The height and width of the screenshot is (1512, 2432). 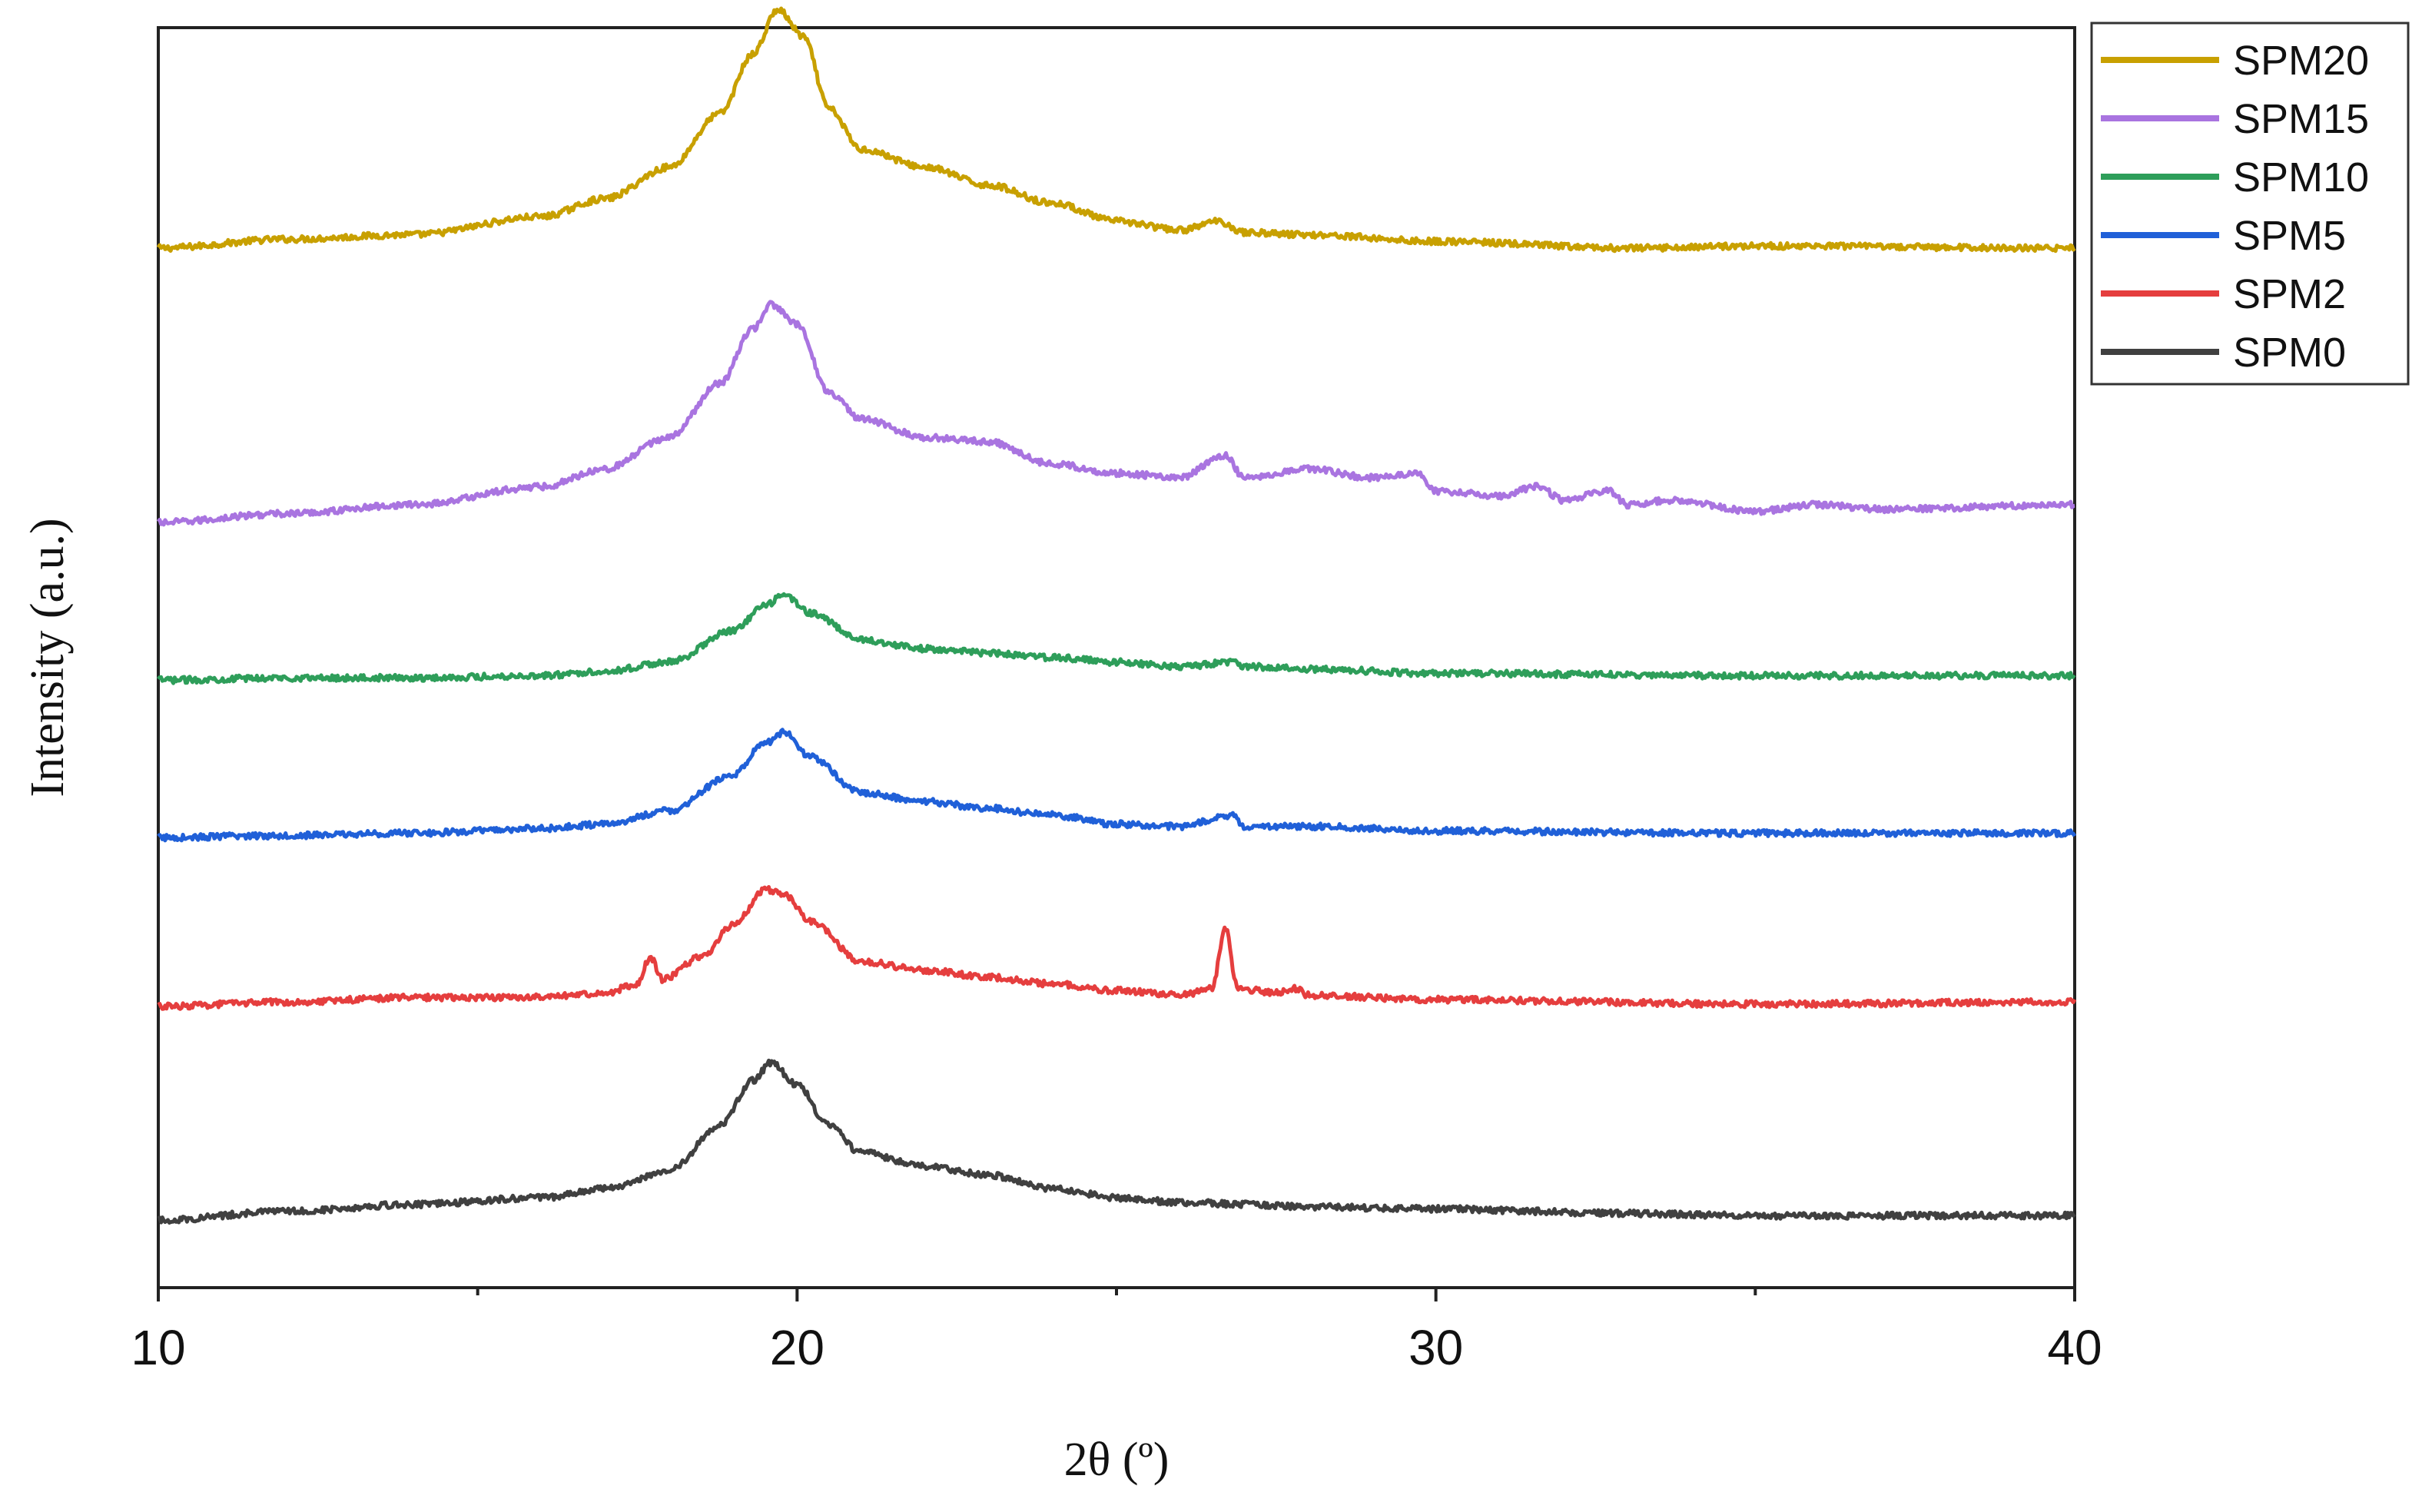 I want to click on x-tick-label: 30, so click(x=1435, y=1347).